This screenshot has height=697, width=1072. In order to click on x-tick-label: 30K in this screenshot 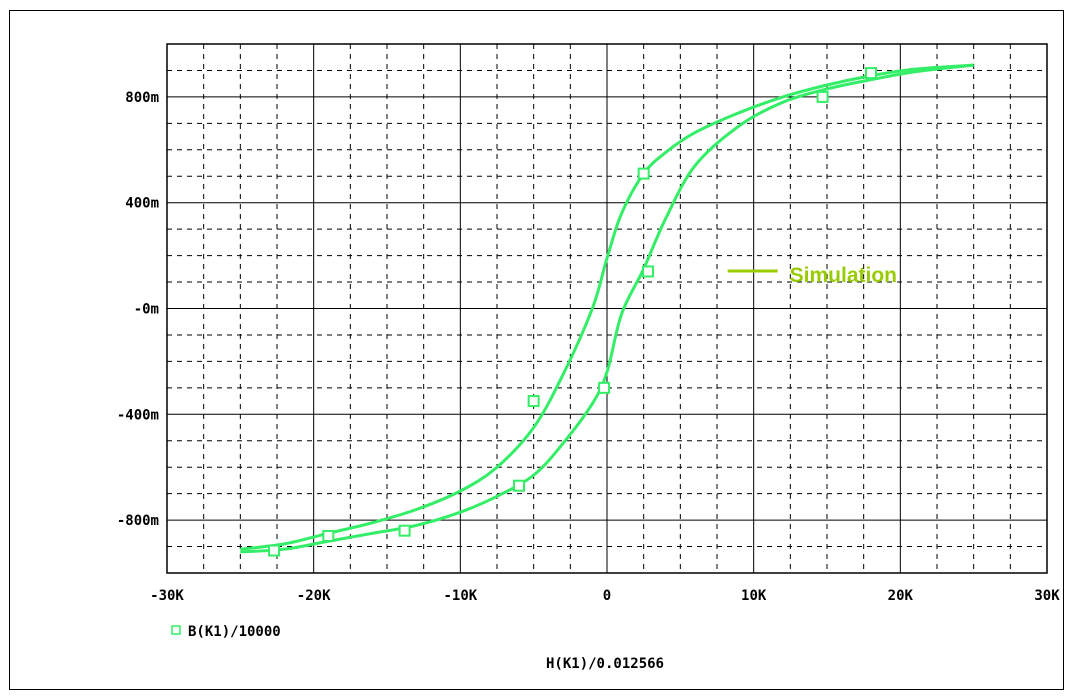, I will do `click(1047, 596)`.